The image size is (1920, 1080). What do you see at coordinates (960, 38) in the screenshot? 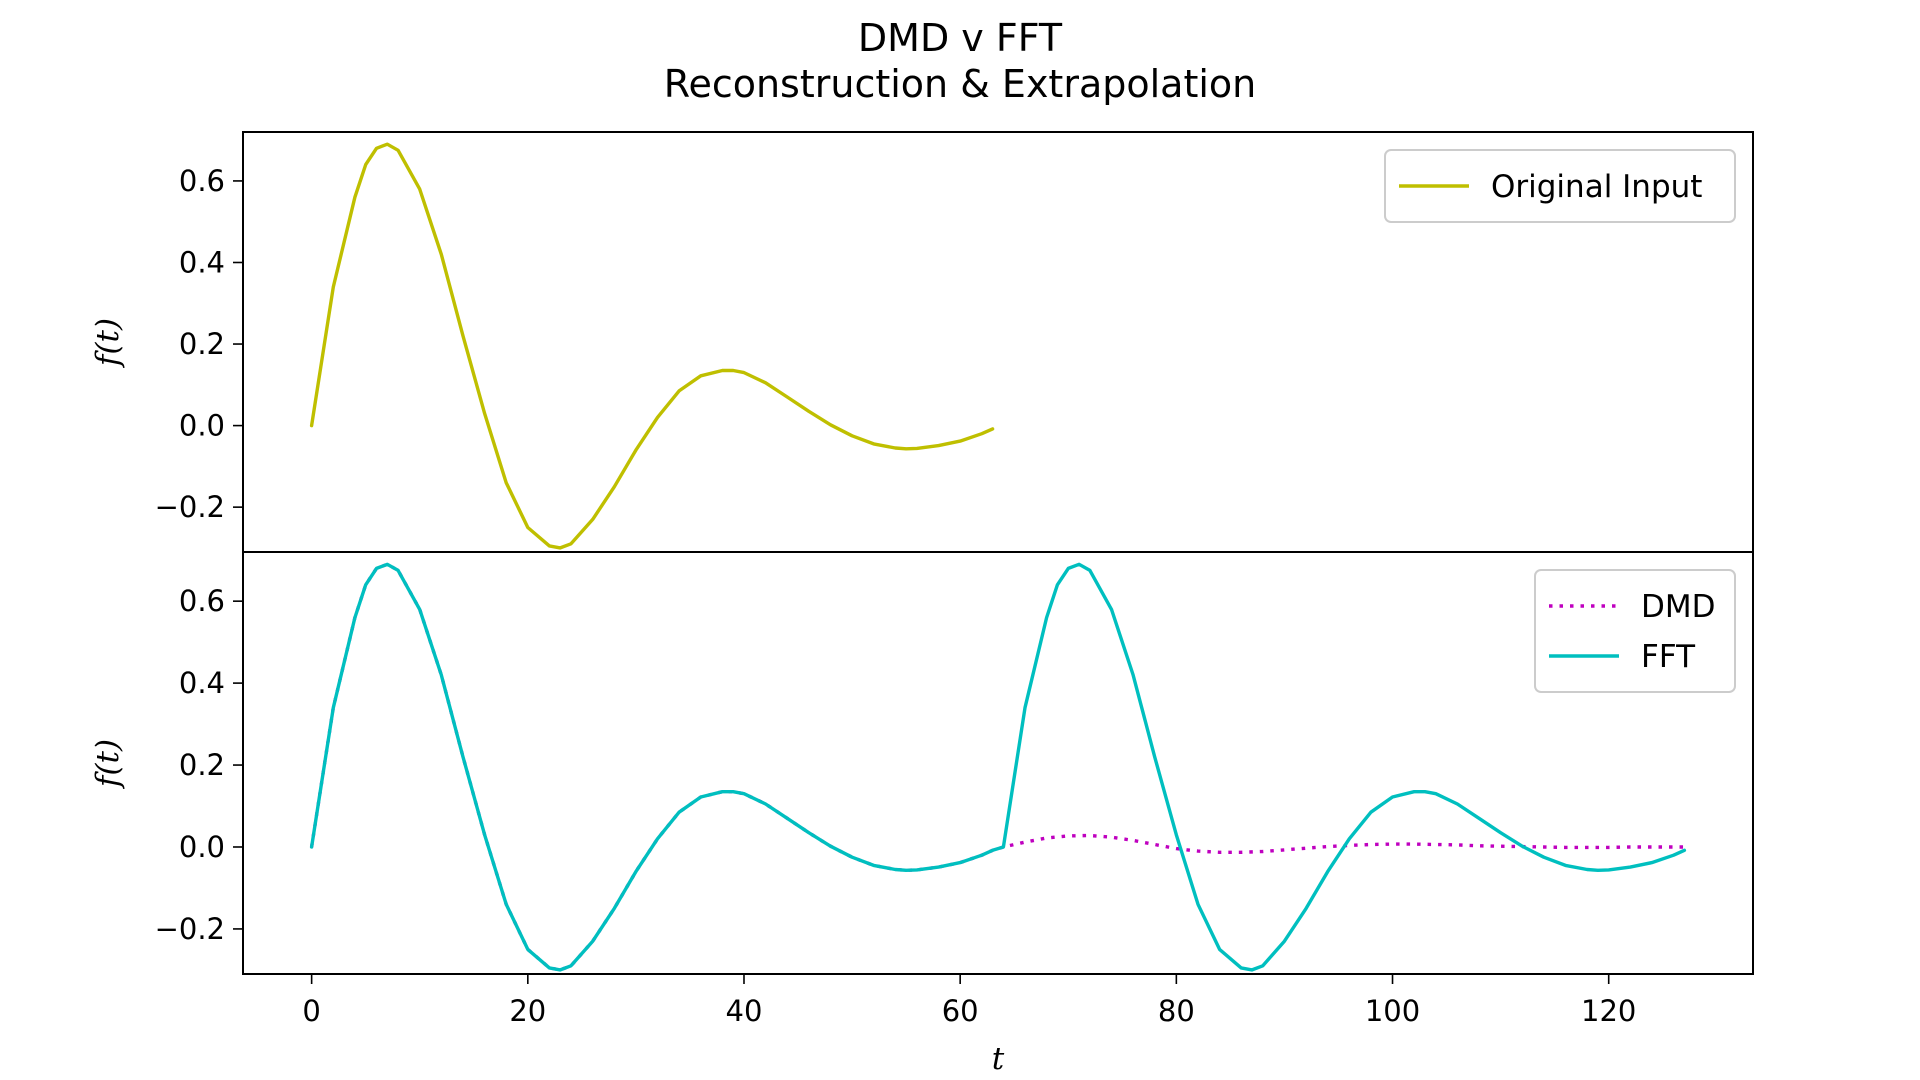
I see `chart-title: DMD v FFT` at bounding box center [960, 38].